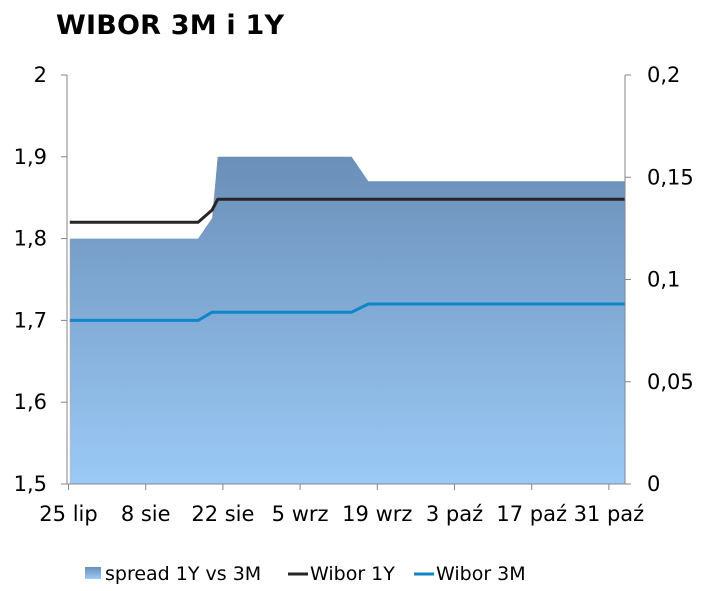 This screenshot has height=591, width=702. Describe the element at coordinates (670, 177) in the screenshot. I see `y-right-tick-label: 0,15` at that location.